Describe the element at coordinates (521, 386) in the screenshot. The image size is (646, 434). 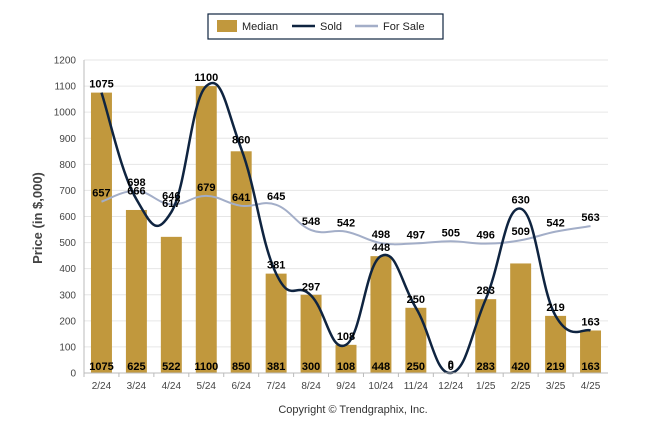
I see `x-tick-label: 2/25` at that location.